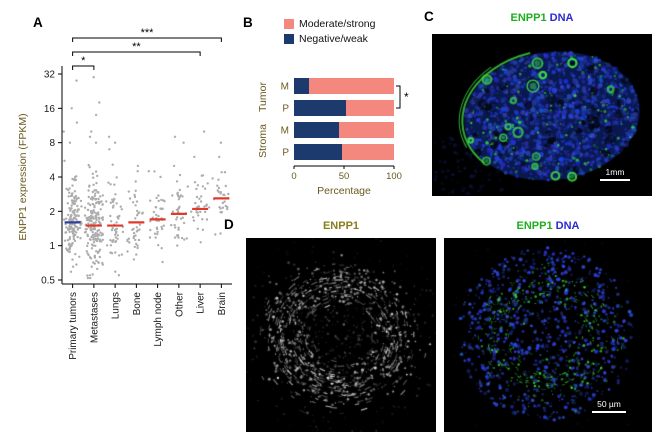  I want to click on row-label: M, so click(285, 87).